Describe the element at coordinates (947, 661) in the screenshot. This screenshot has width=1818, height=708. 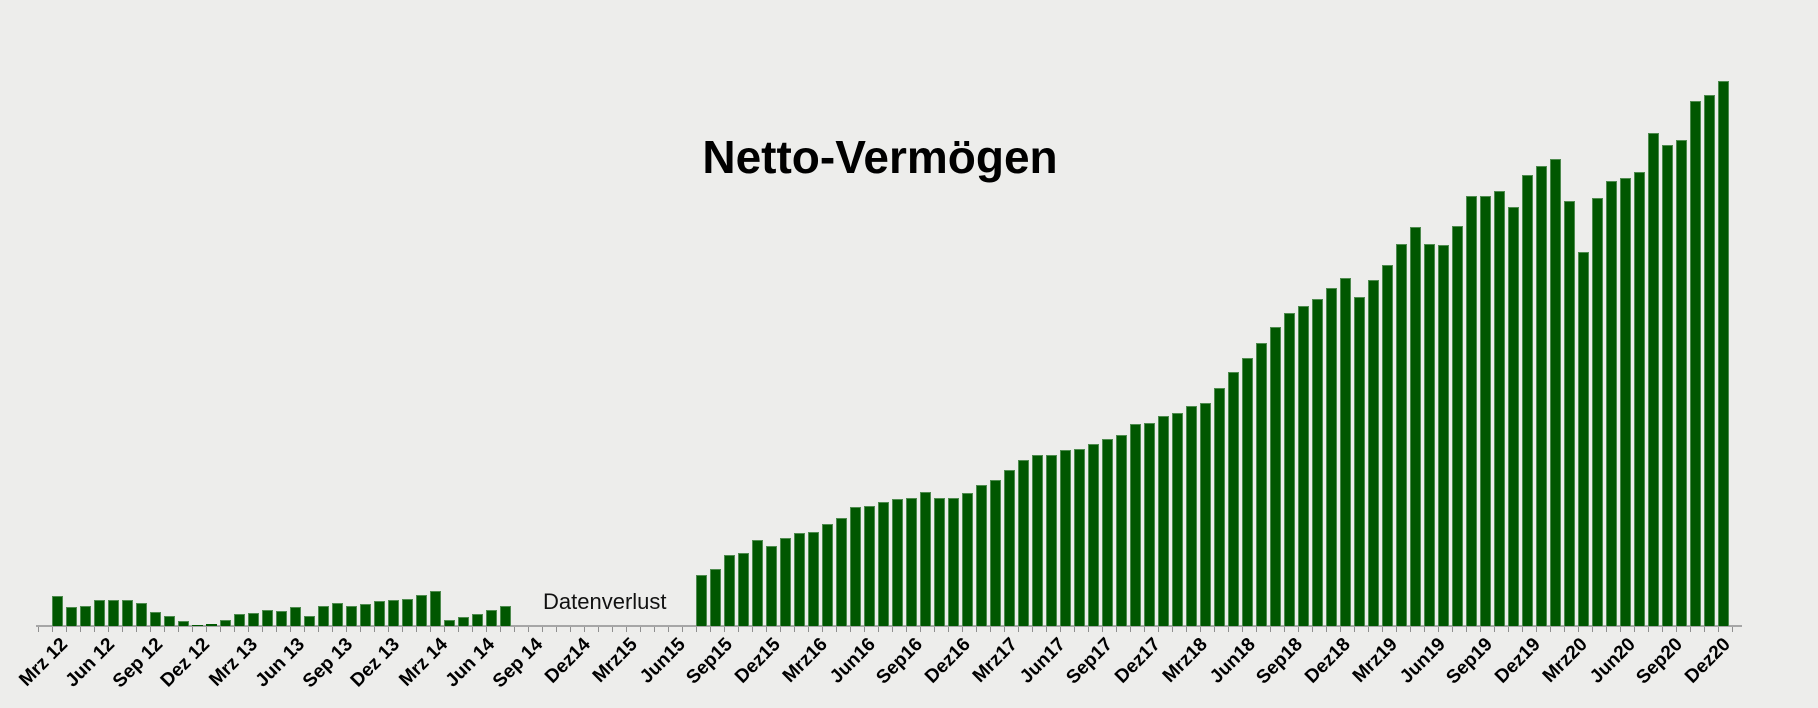
I see `x-axis-label: Dez16` at that location.